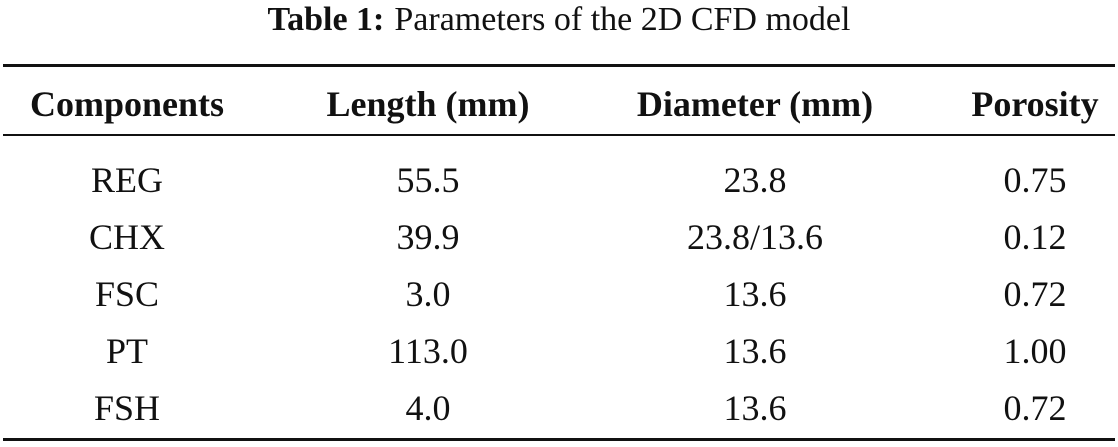 The image size is (1118, 447). I want to click on header-cell: Components, so click(127, 104).